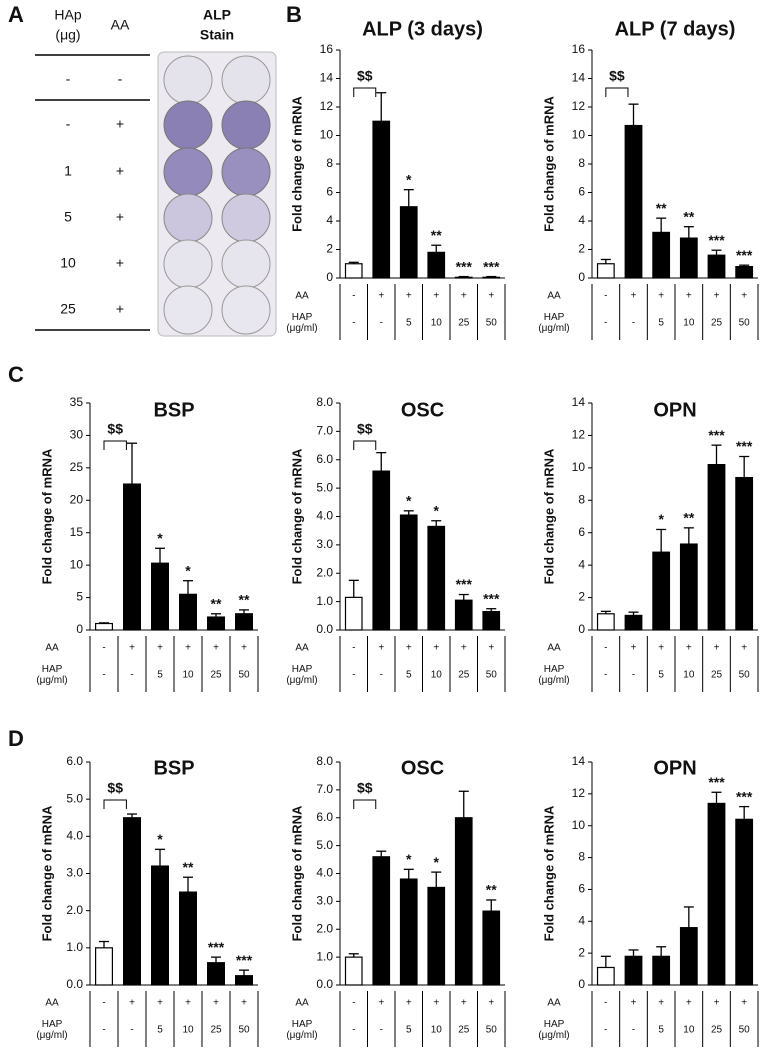  I want to click on y-tick-label: 4, so click(581, 564).